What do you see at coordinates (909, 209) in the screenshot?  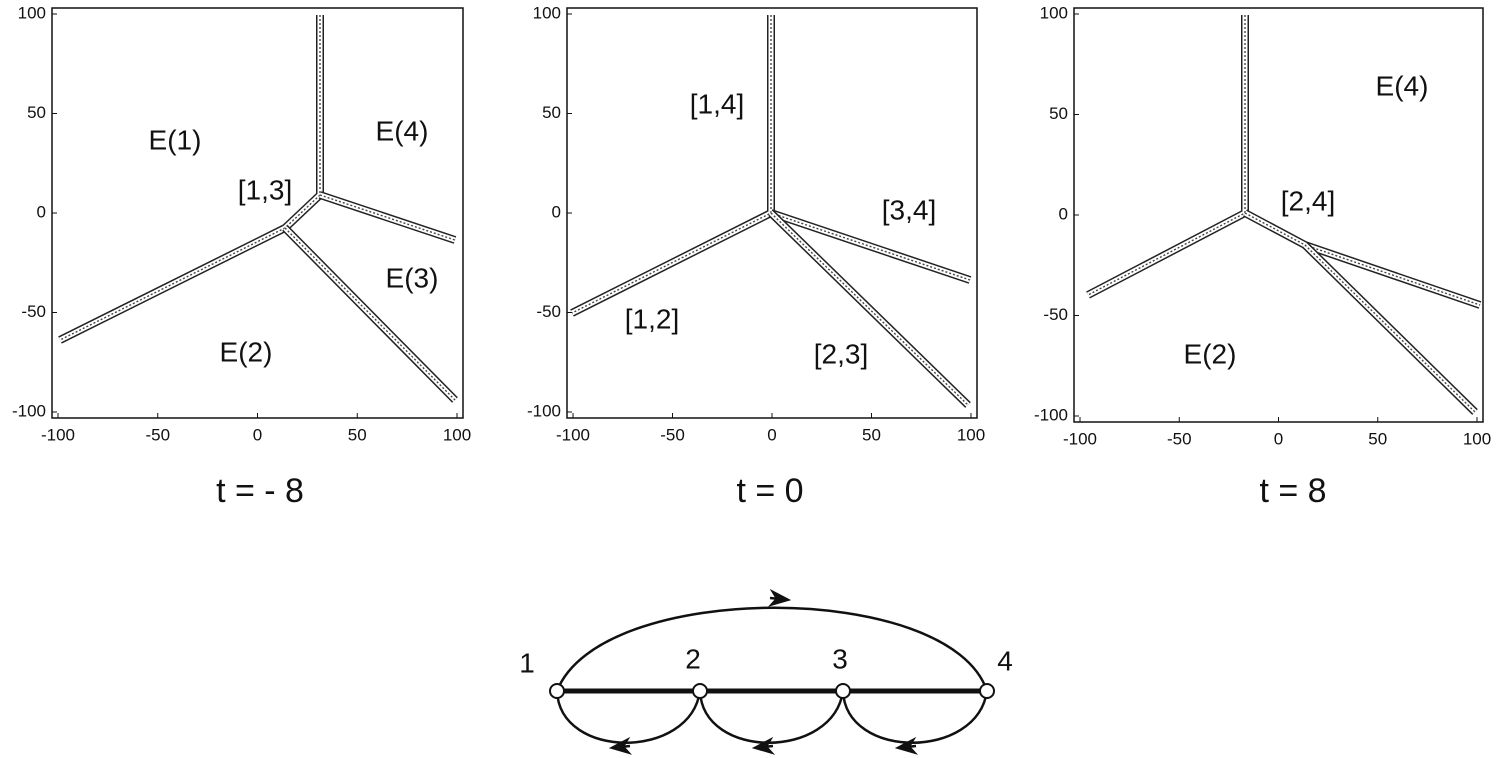 I see `region-label: [3,4]` at bounding box center [909, 209].